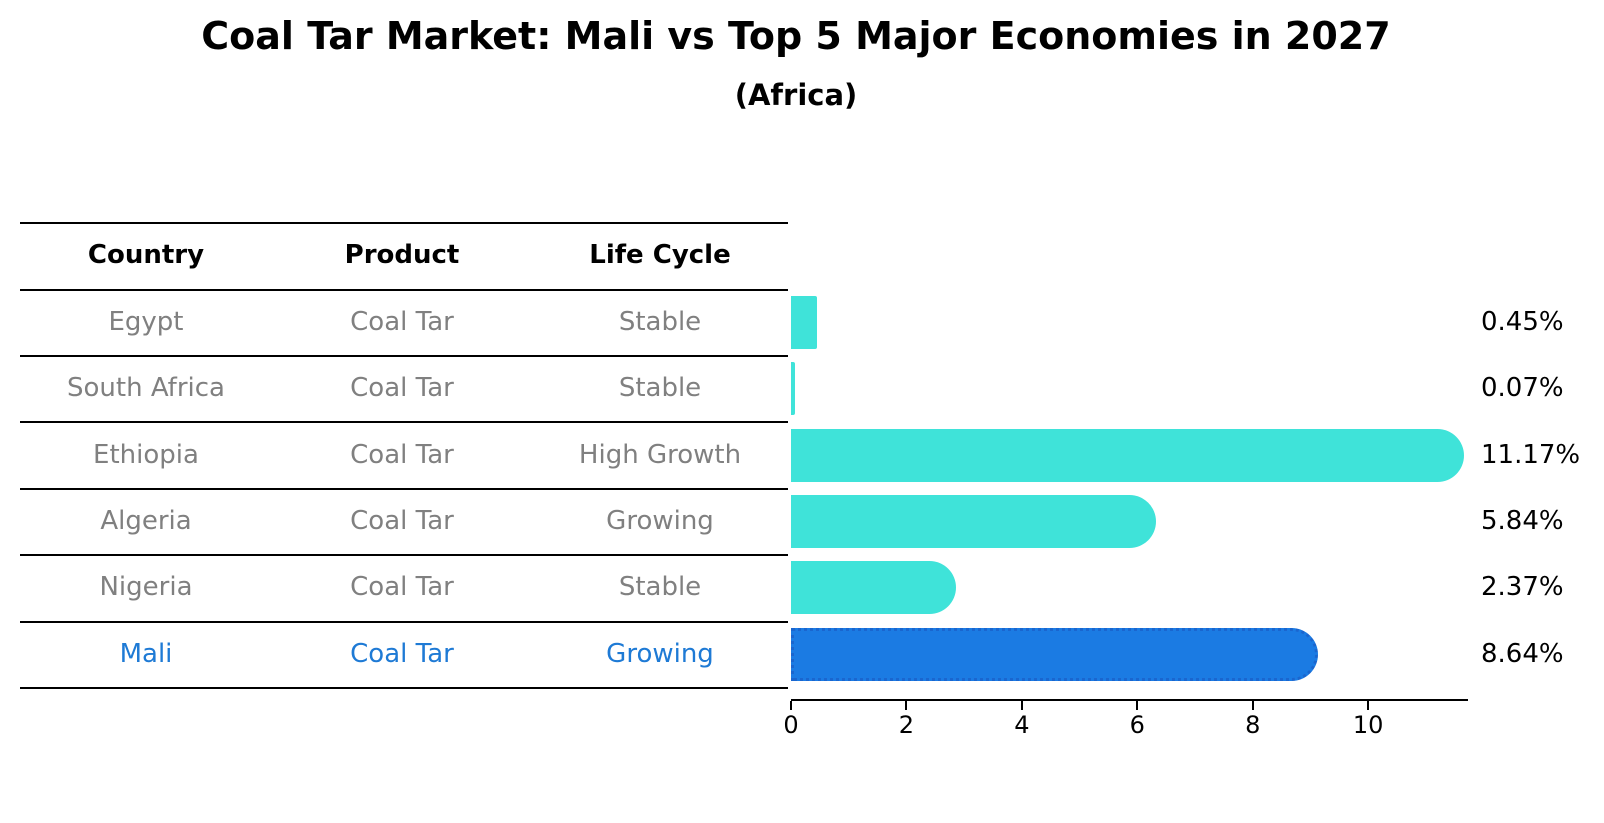  Describe the element at coordinates (791, 725) in the screenshot. I see `x-axis-tick-label: 0` at that location.